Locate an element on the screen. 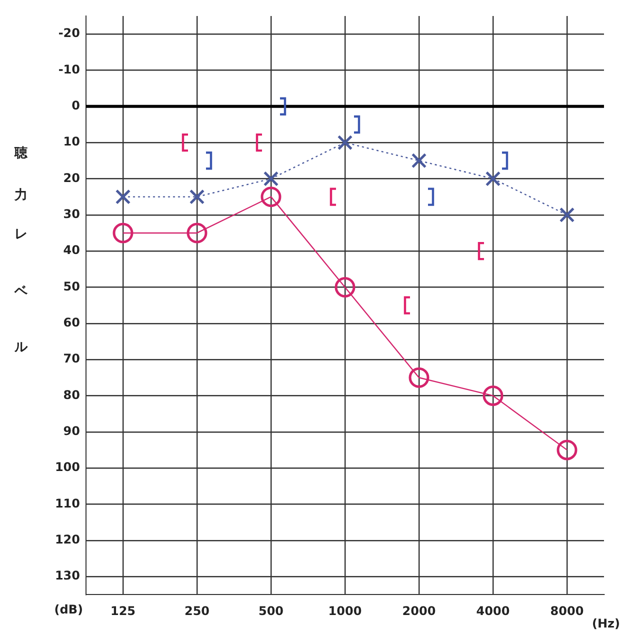  text: (dB) is located at coordinates (68, 609).